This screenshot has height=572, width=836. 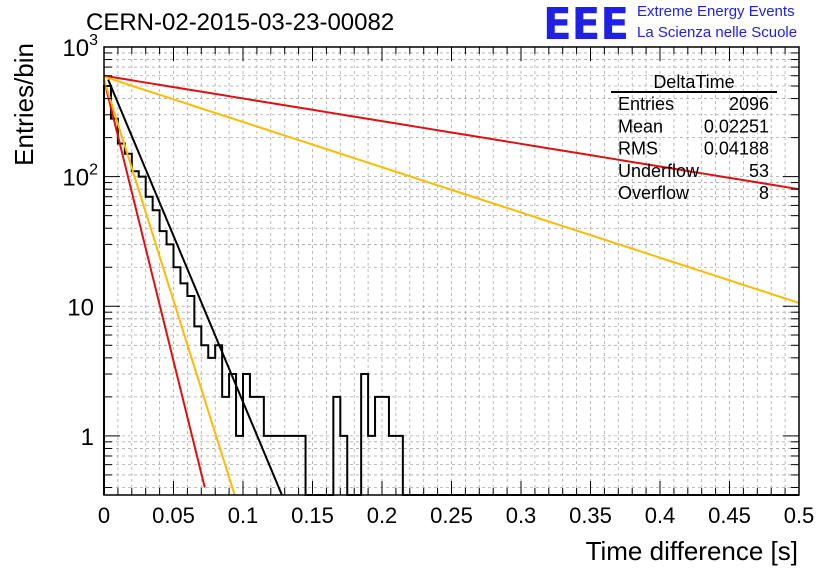 I want to click on y-tick-label: 10², so click(x=80, y=177).